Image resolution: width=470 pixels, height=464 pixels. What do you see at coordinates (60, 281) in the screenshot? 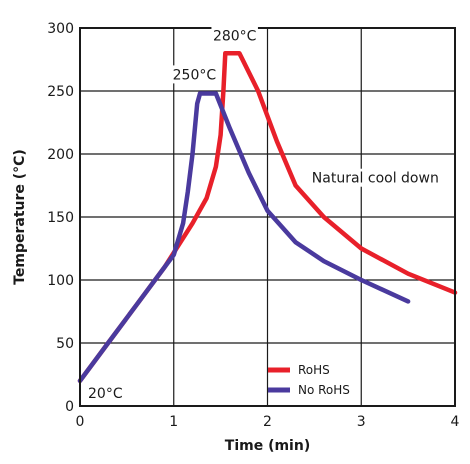
I see `y-tick-label: 100` at bounding box center [60, 281].